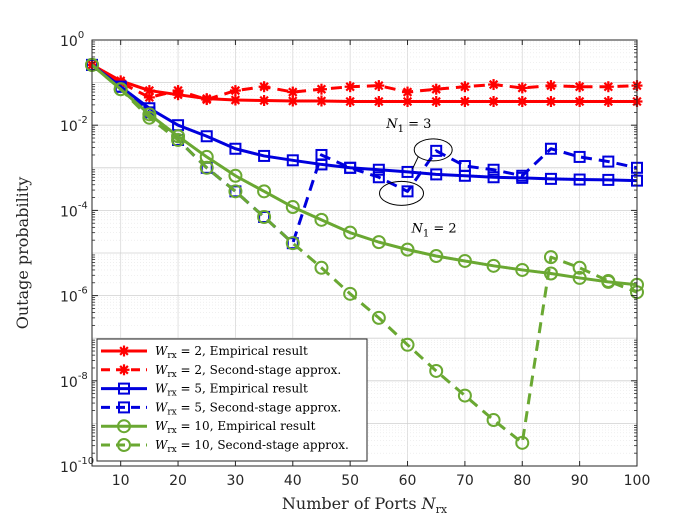  I want to click on legend-entry: Wrx = 5, Second-stage approx., so click(221, 408).